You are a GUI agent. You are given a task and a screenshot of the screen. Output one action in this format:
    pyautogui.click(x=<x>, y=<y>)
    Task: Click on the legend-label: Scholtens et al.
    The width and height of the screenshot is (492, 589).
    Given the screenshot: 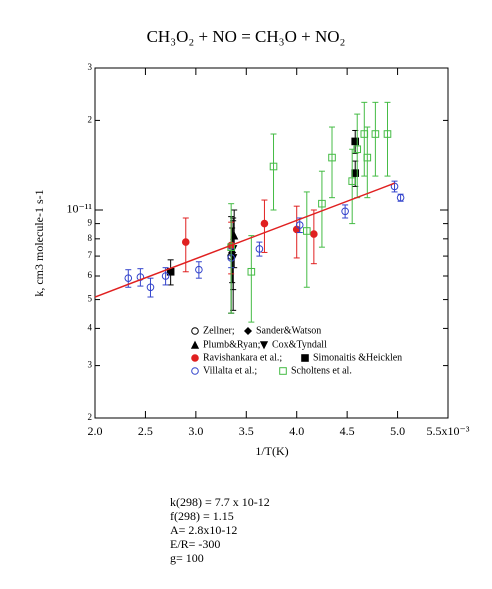 What is the action you would take?
    pyautogui.click(x=321, y=370)
    